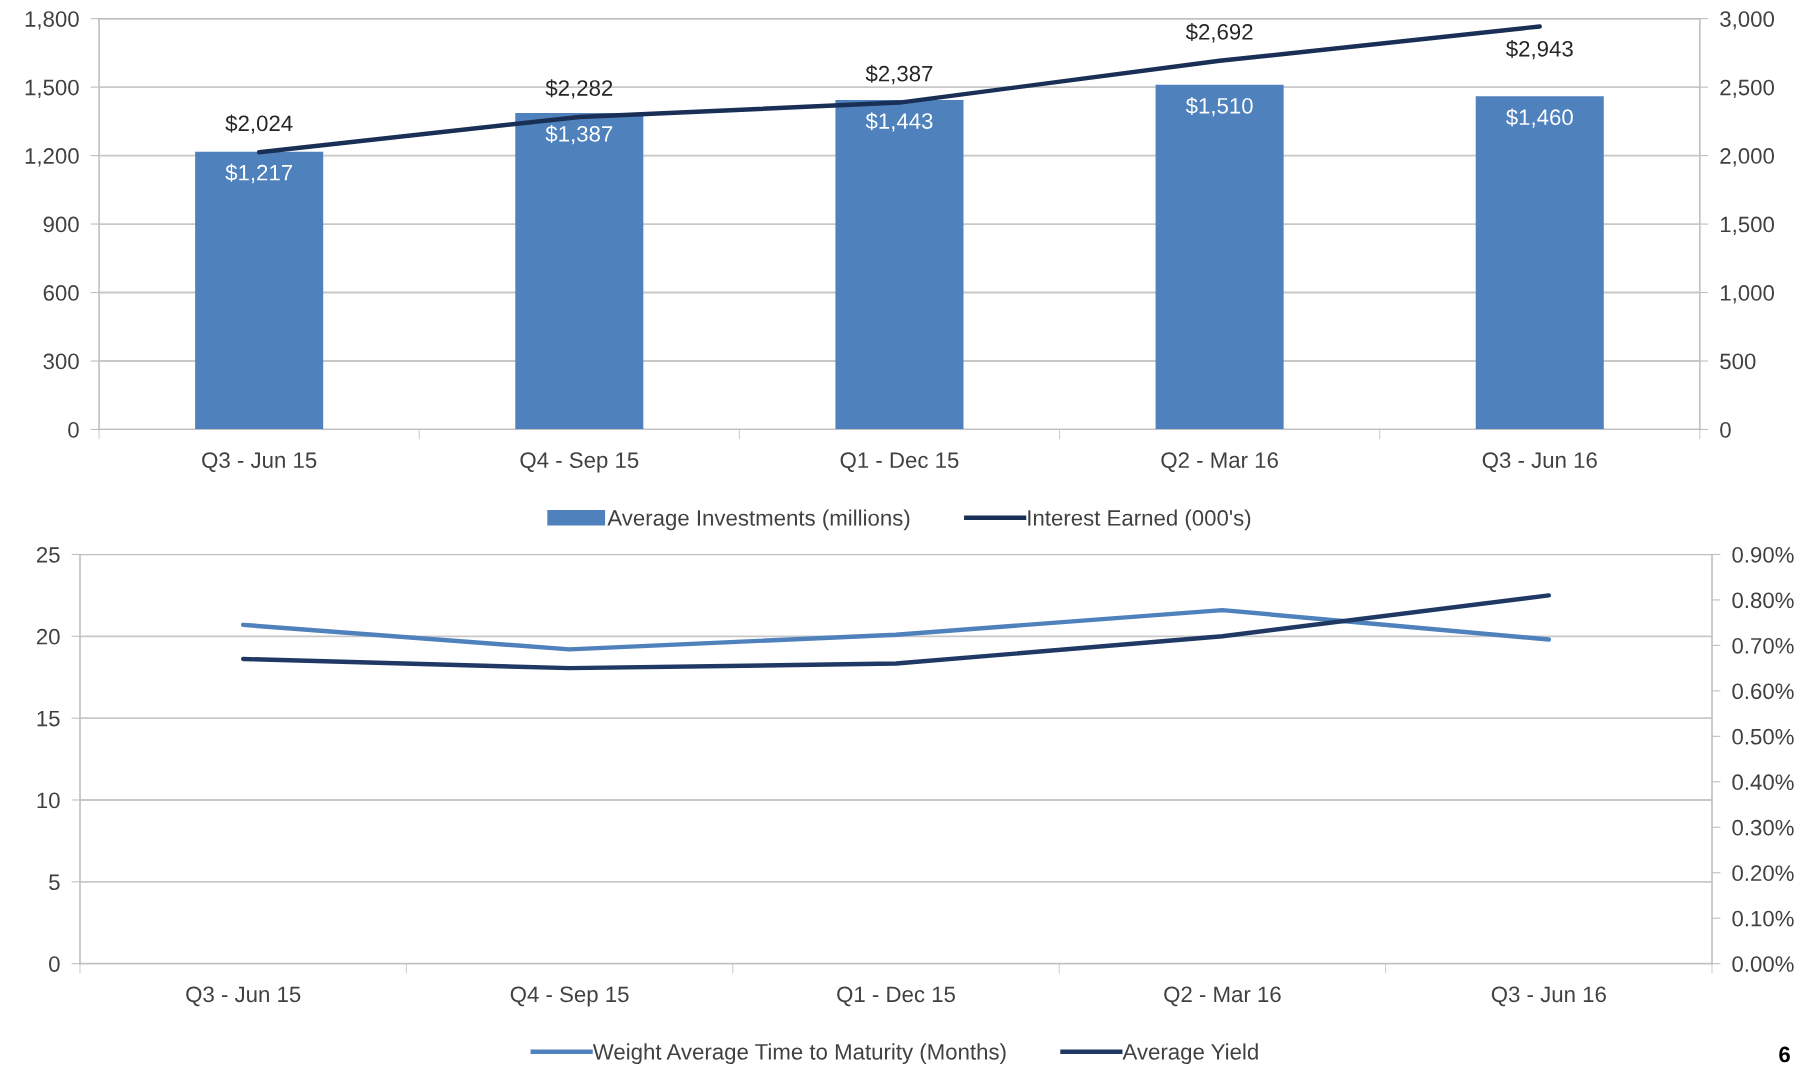 The image size is (1818, 1071). Describe the element at coordinates (899, 122) in the screenshot. I see `data-label: $1,443` at that location.